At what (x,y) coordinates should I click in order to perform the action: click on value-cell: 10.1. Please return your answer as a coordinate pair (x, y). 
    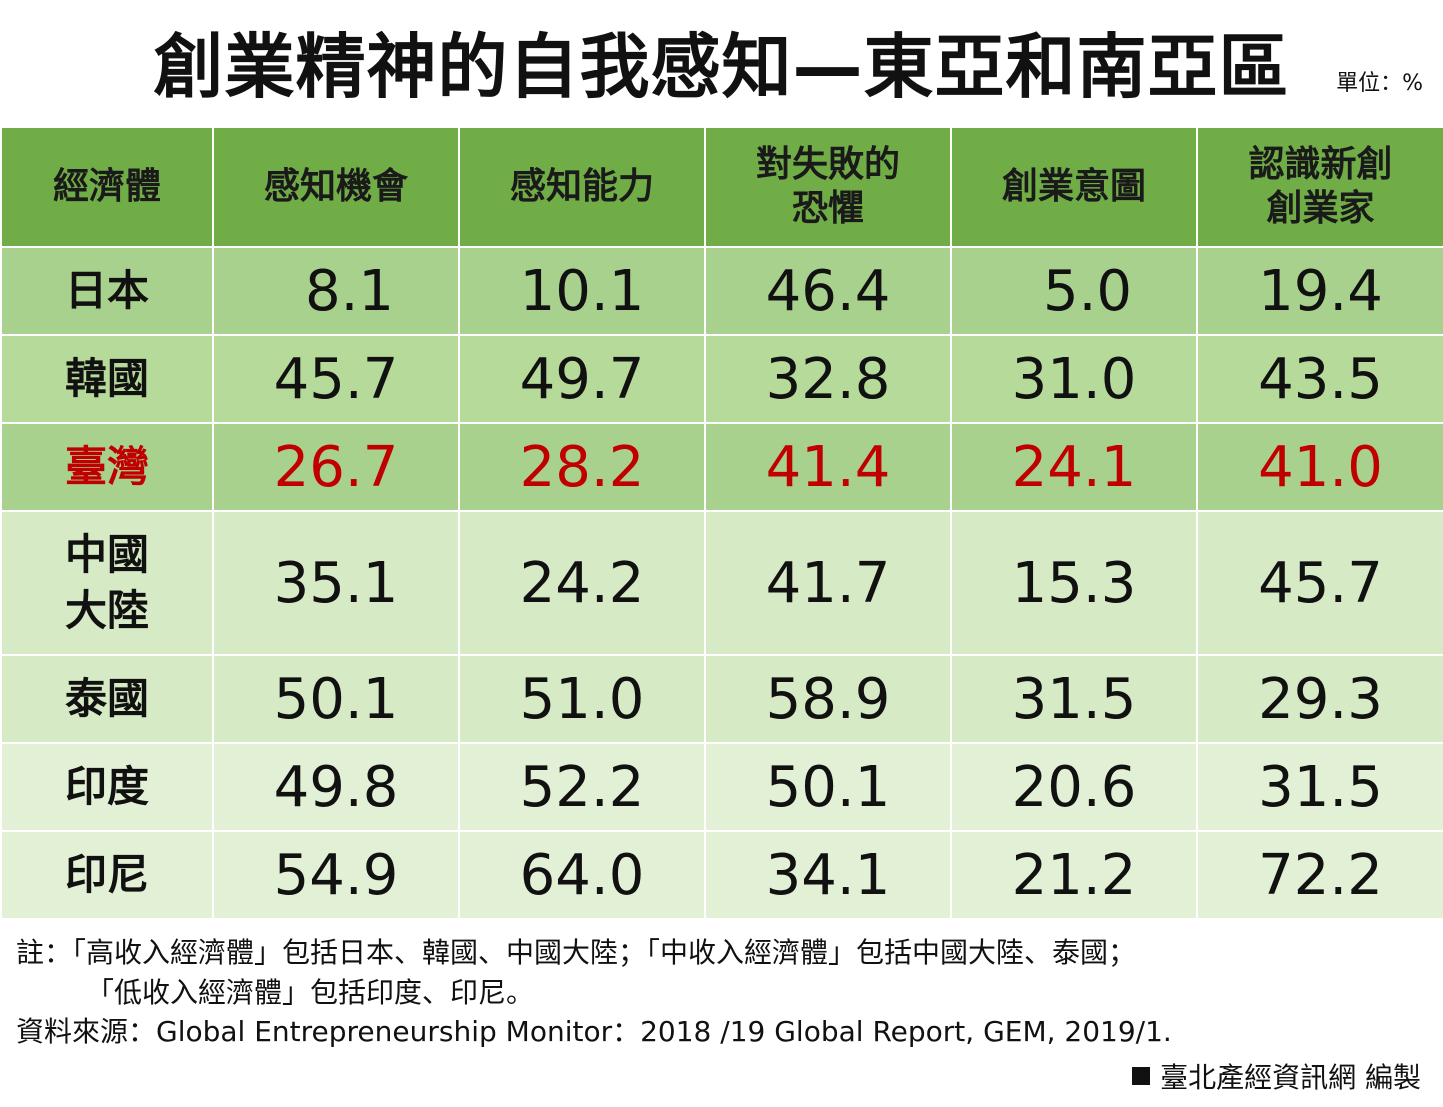
    Looking at the image, I should click on (582, 291).